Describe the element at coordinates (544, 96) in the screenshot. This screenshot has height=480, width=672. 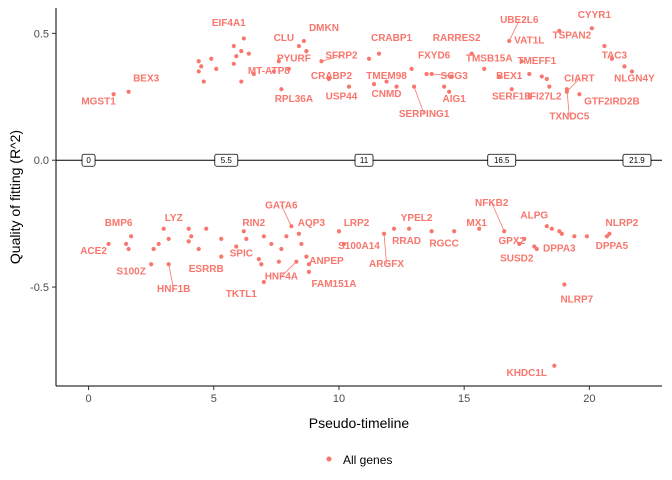
I see `gene-label: IFI27L2` at that location.